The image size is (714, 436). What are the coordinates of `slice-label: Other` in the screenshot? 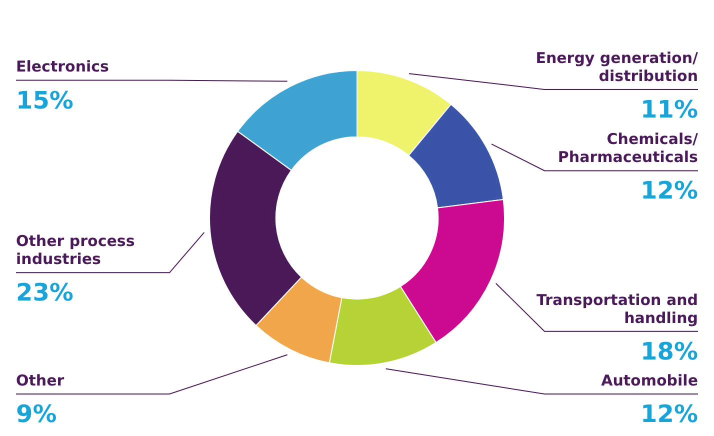 It's located at (40, 380).